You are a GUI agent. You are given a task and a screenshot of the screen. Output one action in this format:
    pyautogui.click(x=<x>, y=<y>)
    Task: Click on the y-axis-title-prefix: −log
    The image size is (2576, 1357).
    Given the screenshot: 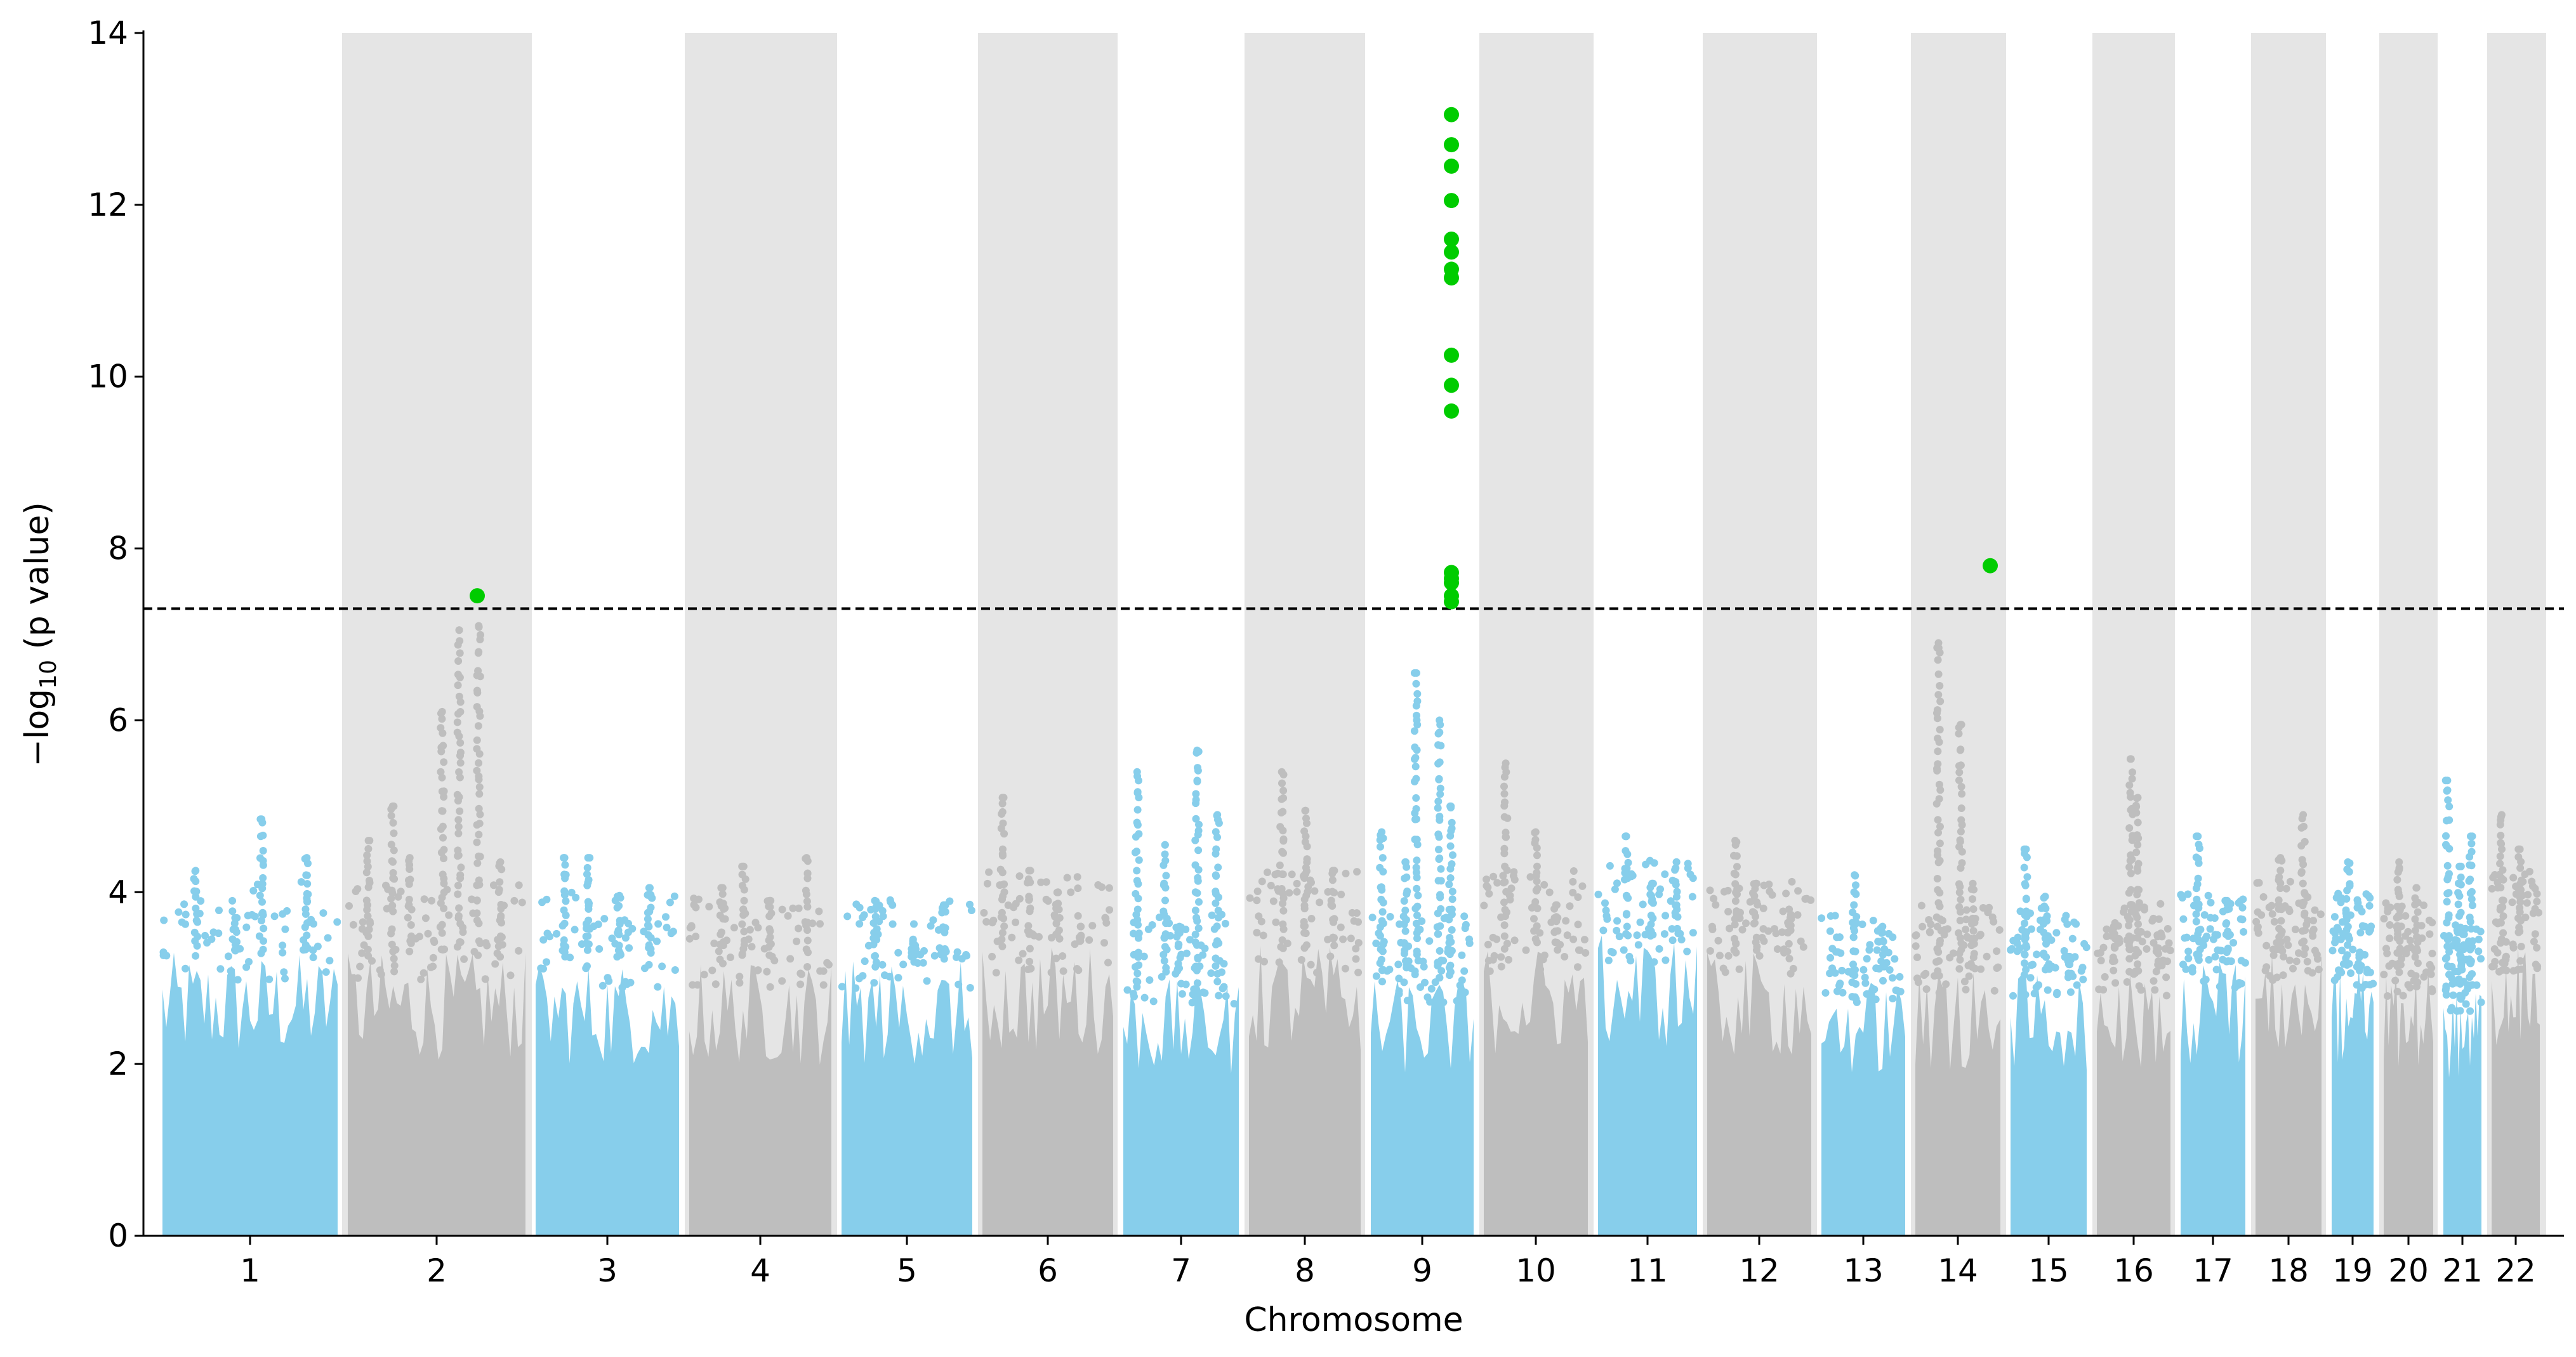 What is the action you would take?
    pyautogui.click(x=37, y=728)
    